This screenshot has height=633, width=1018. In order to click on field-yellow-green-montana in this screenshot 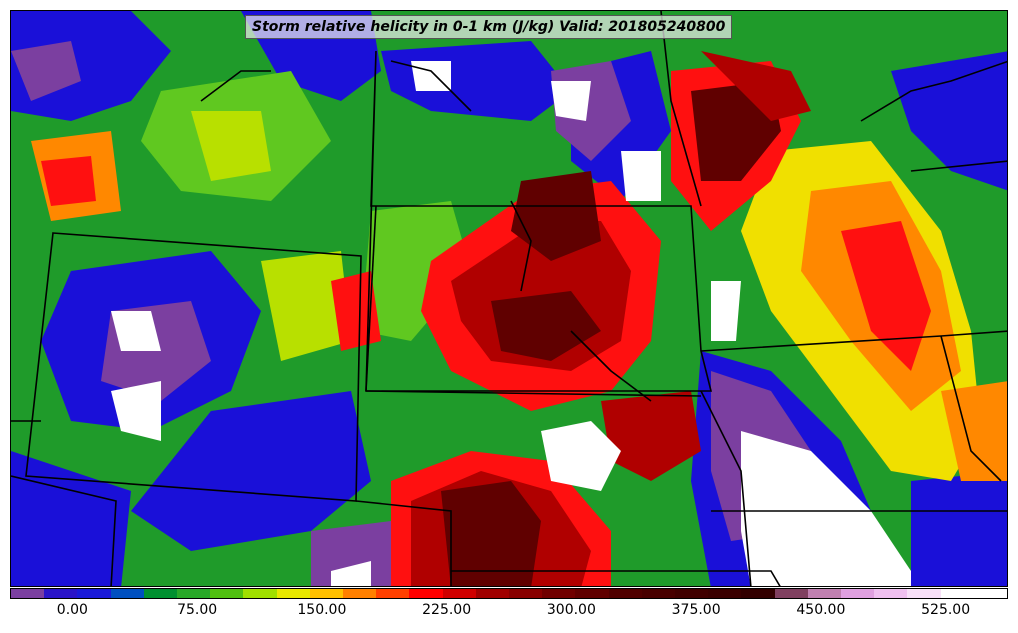, I will do `click(231, 146)`.